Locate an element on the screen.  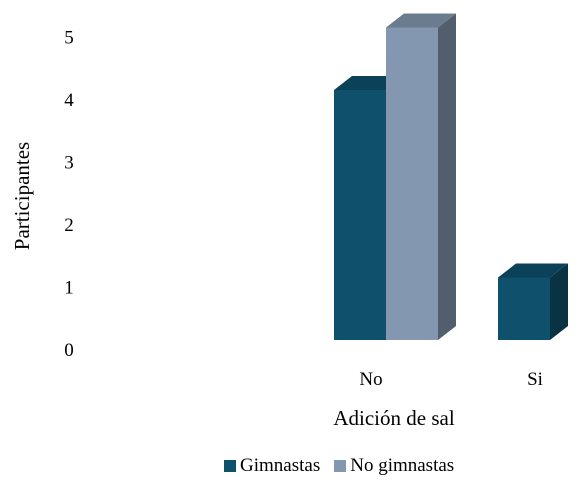
y-tick-label: 0 is located at coordinates (69, 350).